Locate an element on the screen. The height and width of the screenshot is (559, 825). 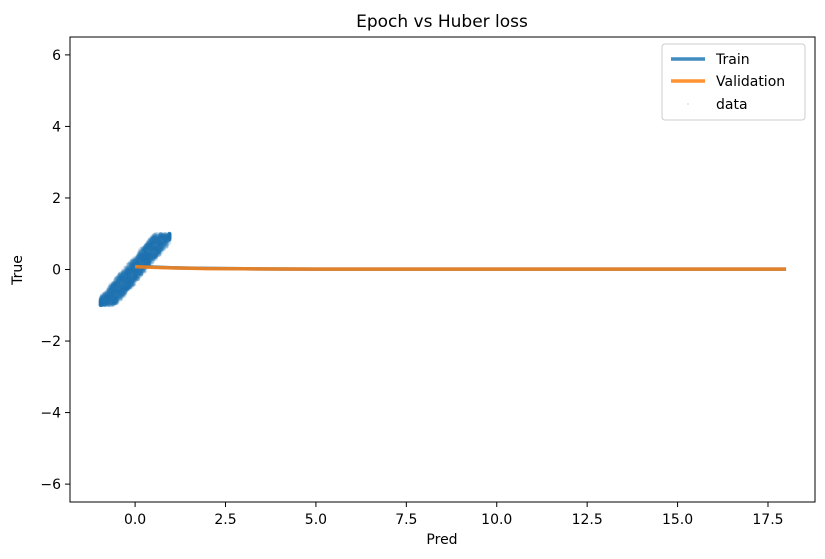
chart-title: Epoch vs Huber loss is located at coordinates (442, 22).